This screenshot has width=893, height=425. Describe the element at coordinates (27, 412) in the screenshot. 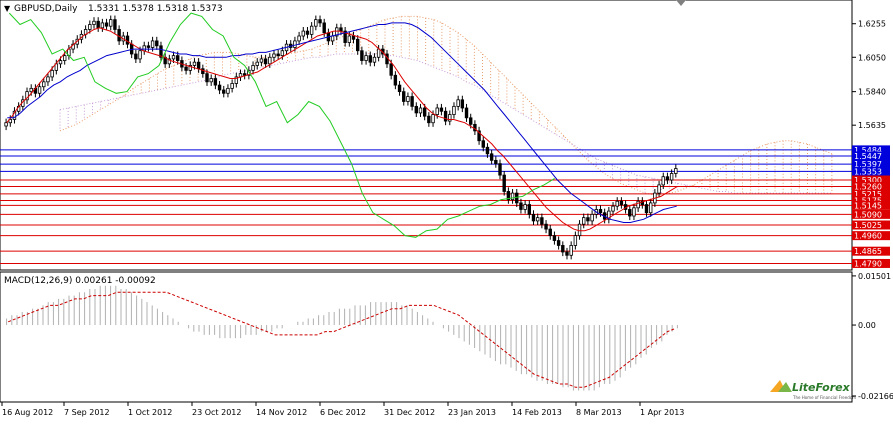

I see `date-tick-label: 16 Aug 2012` at that location.